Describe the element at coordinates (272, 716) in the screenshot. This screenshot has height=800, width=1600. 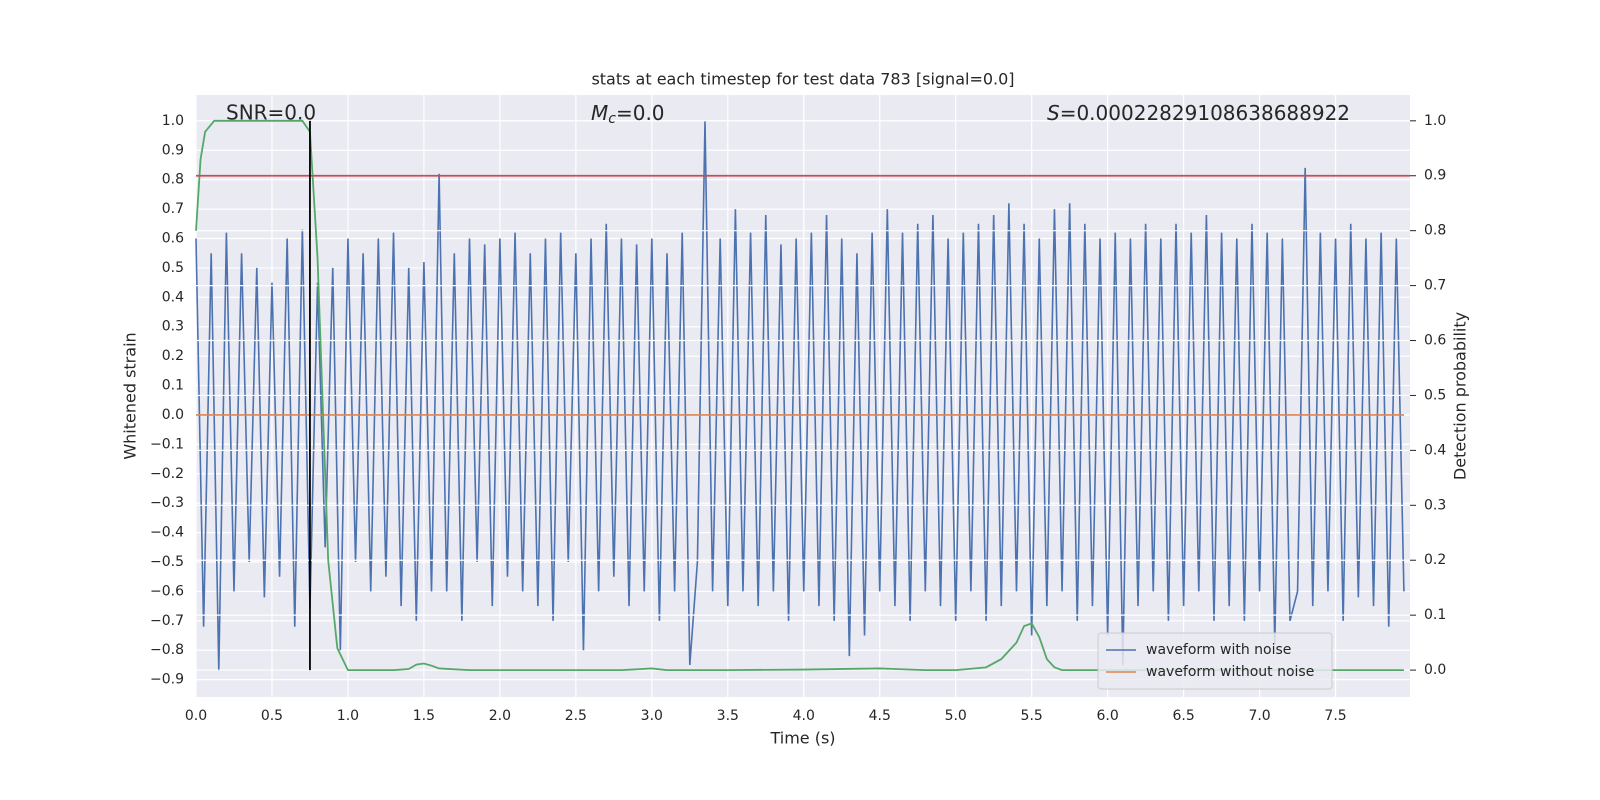
I see `x-tick-label: 0.5` at that location.